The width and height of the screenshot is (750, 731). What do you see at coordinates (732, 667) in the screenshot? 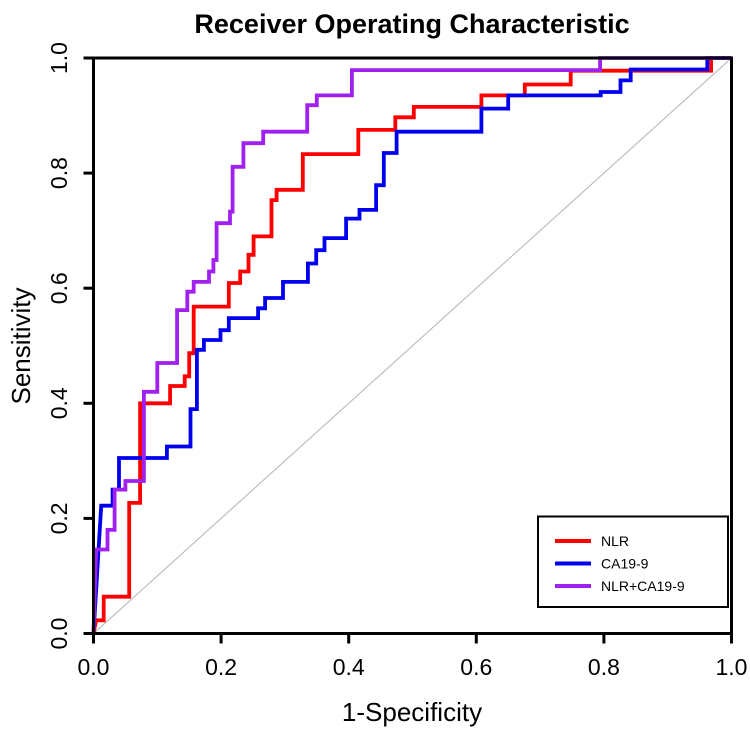
I see `x-tick-label: 1.0` at bounding box center [732, 667].